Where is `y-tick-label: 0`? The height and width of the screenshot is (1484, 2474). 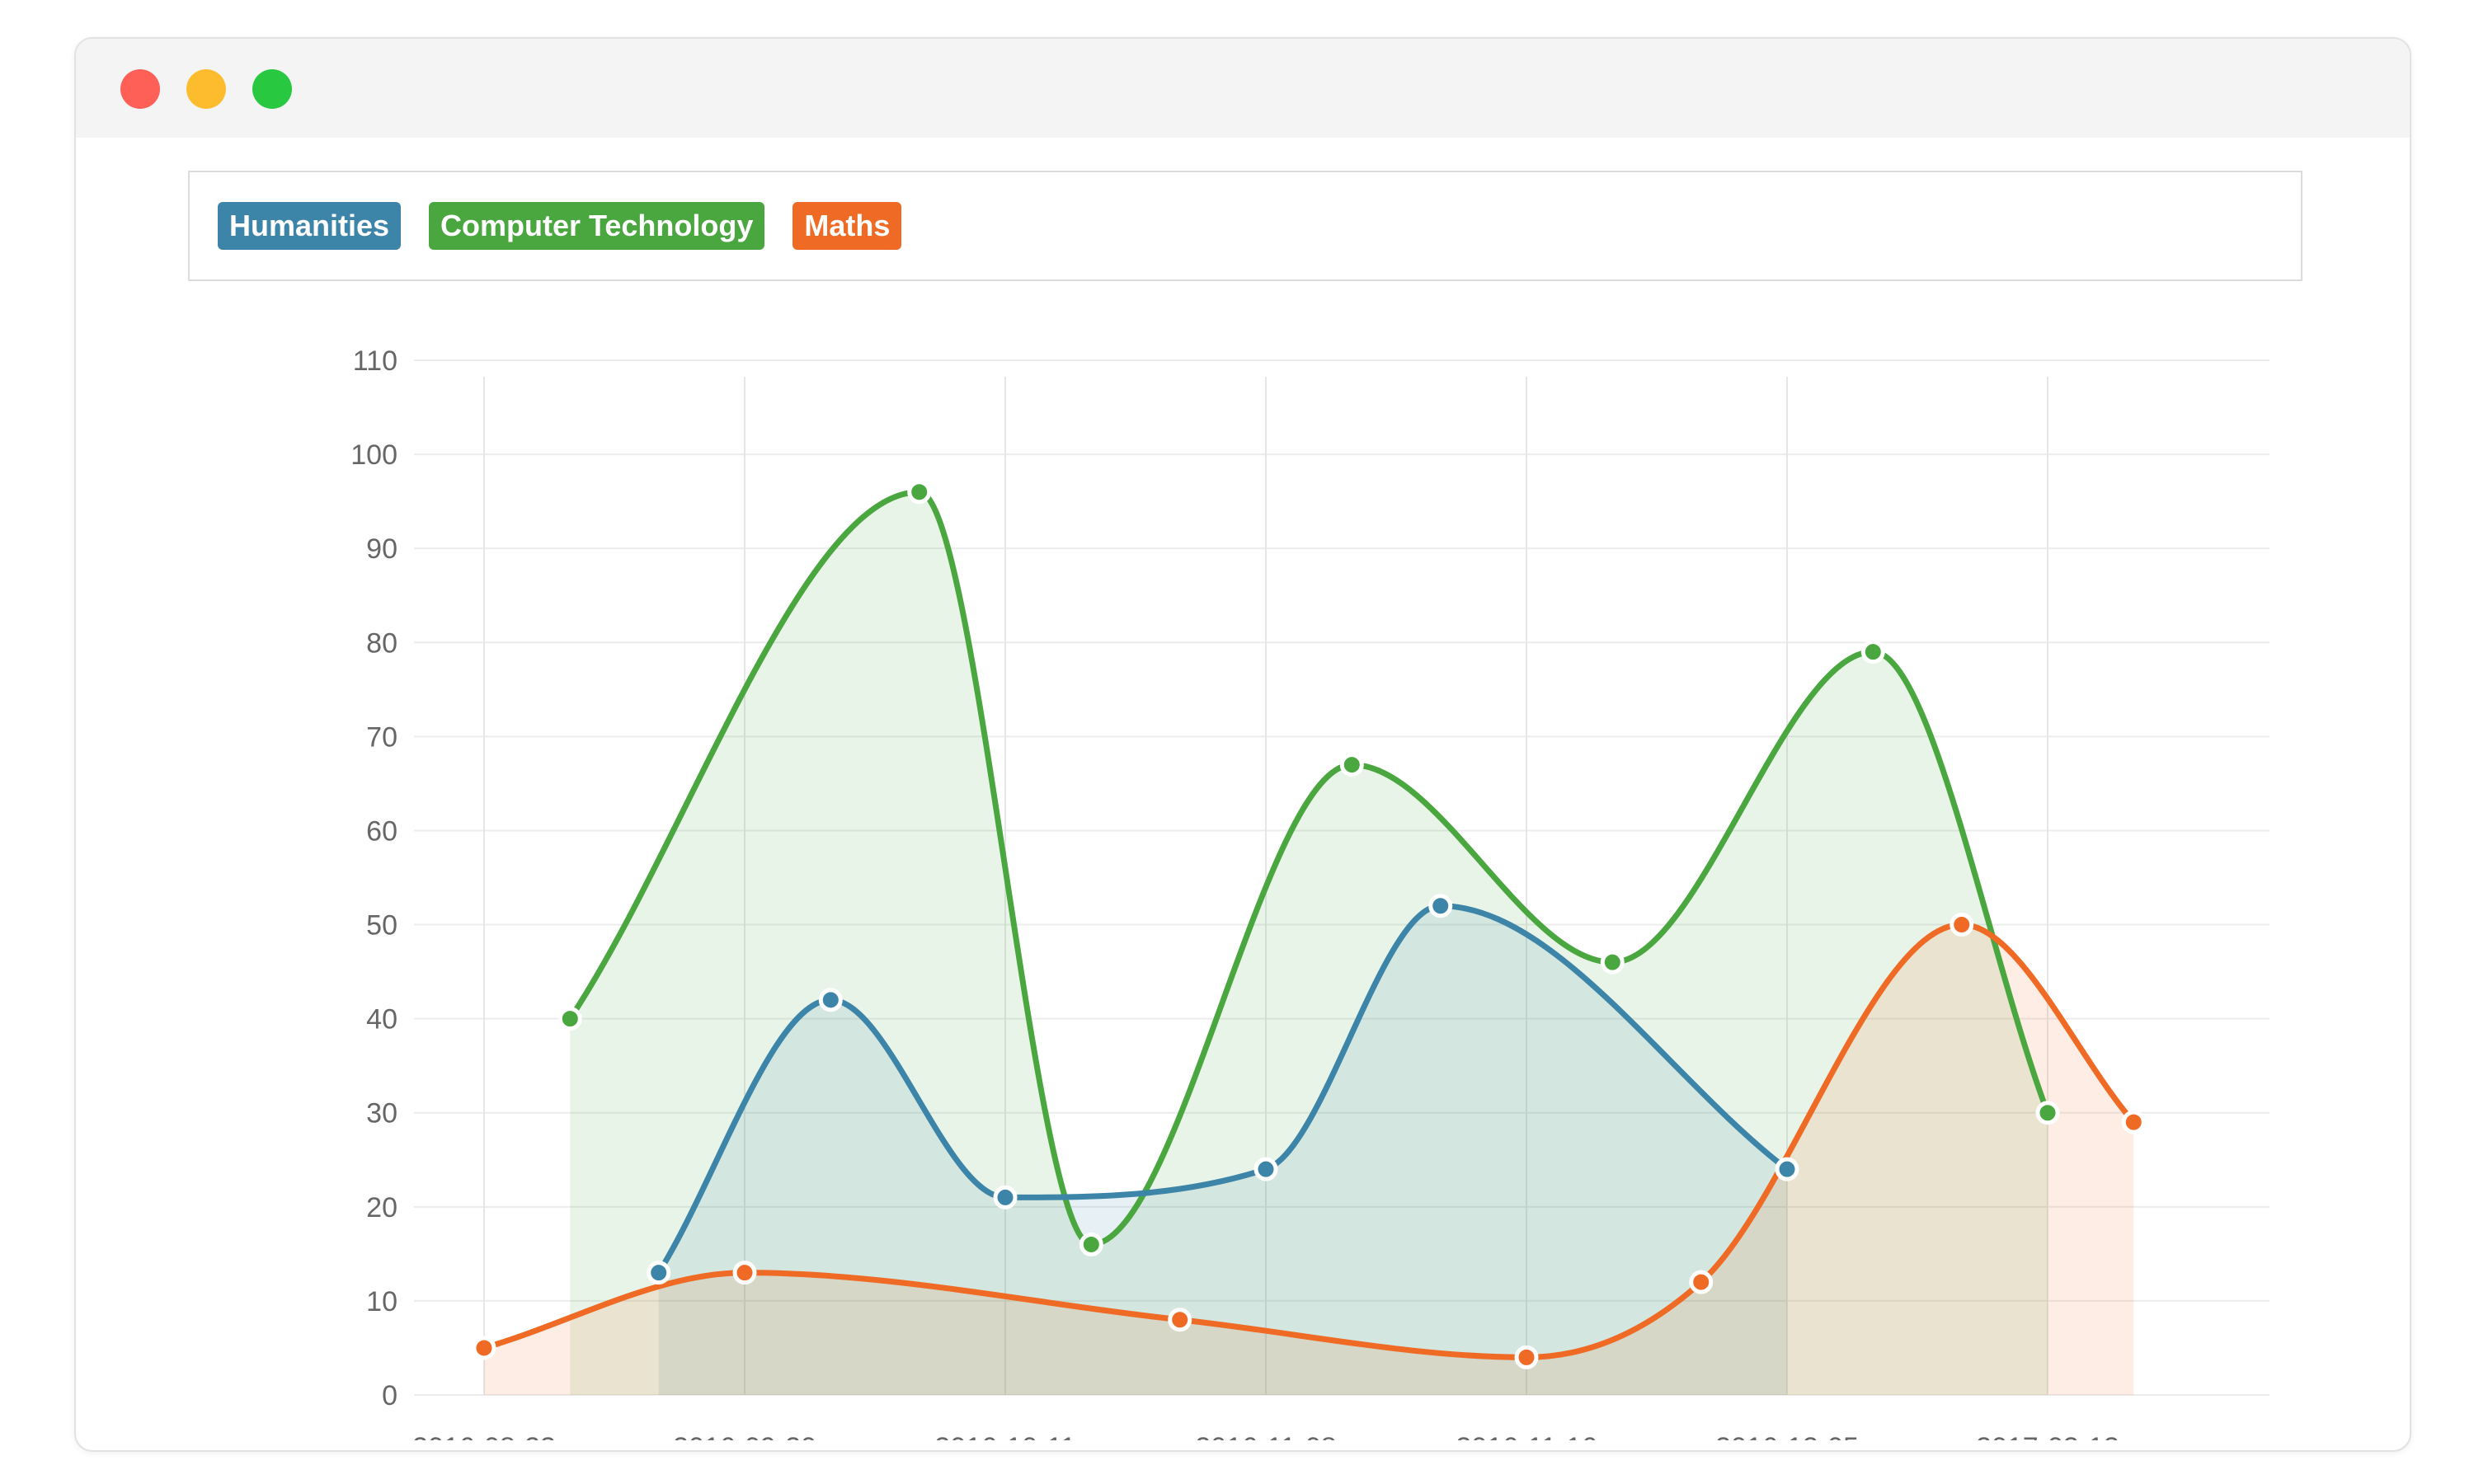
y-tick-label: 0 is located at coordinates (389, 1395).